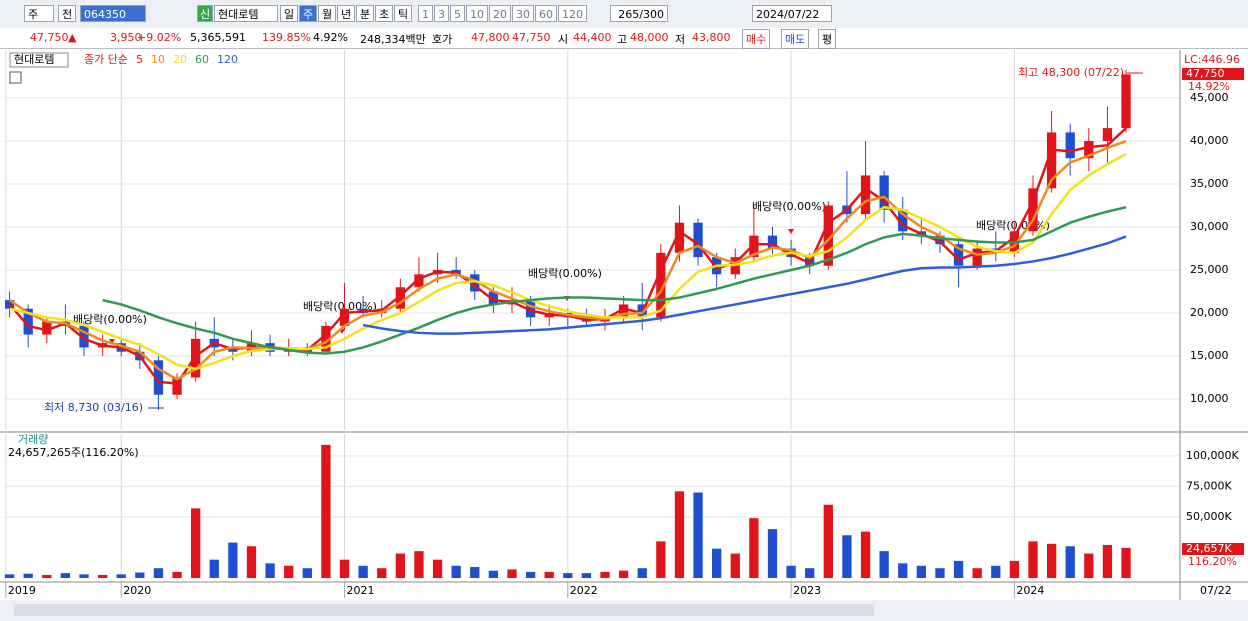 The width and height of the screenshot is (1248, 621). I want to click on scroll-thumb, so click(444, 610).